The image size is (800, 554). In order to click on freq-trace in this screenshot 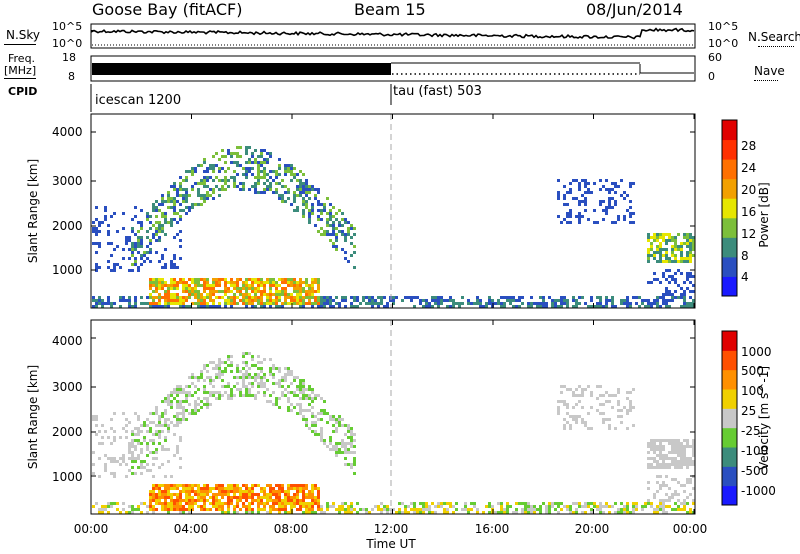, I will do `click(393, 68)`.